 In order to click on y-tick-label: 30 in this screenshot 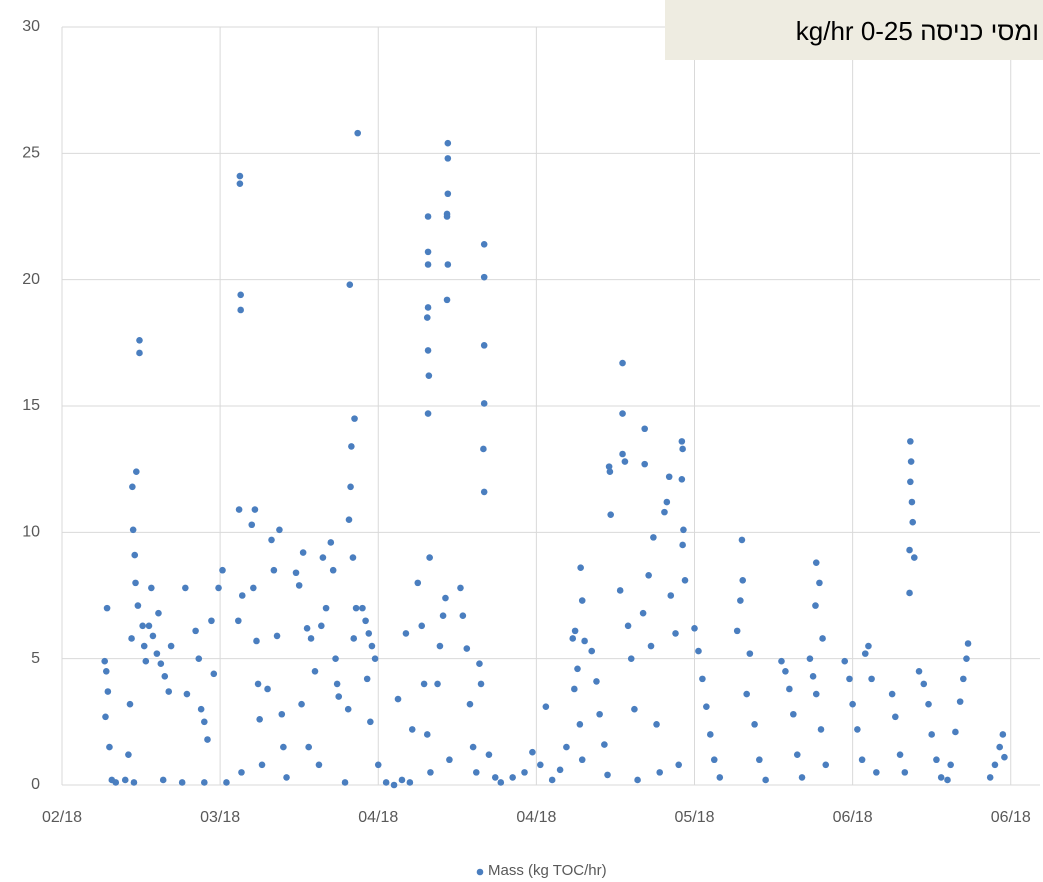, I will do `click(31, 26)`.